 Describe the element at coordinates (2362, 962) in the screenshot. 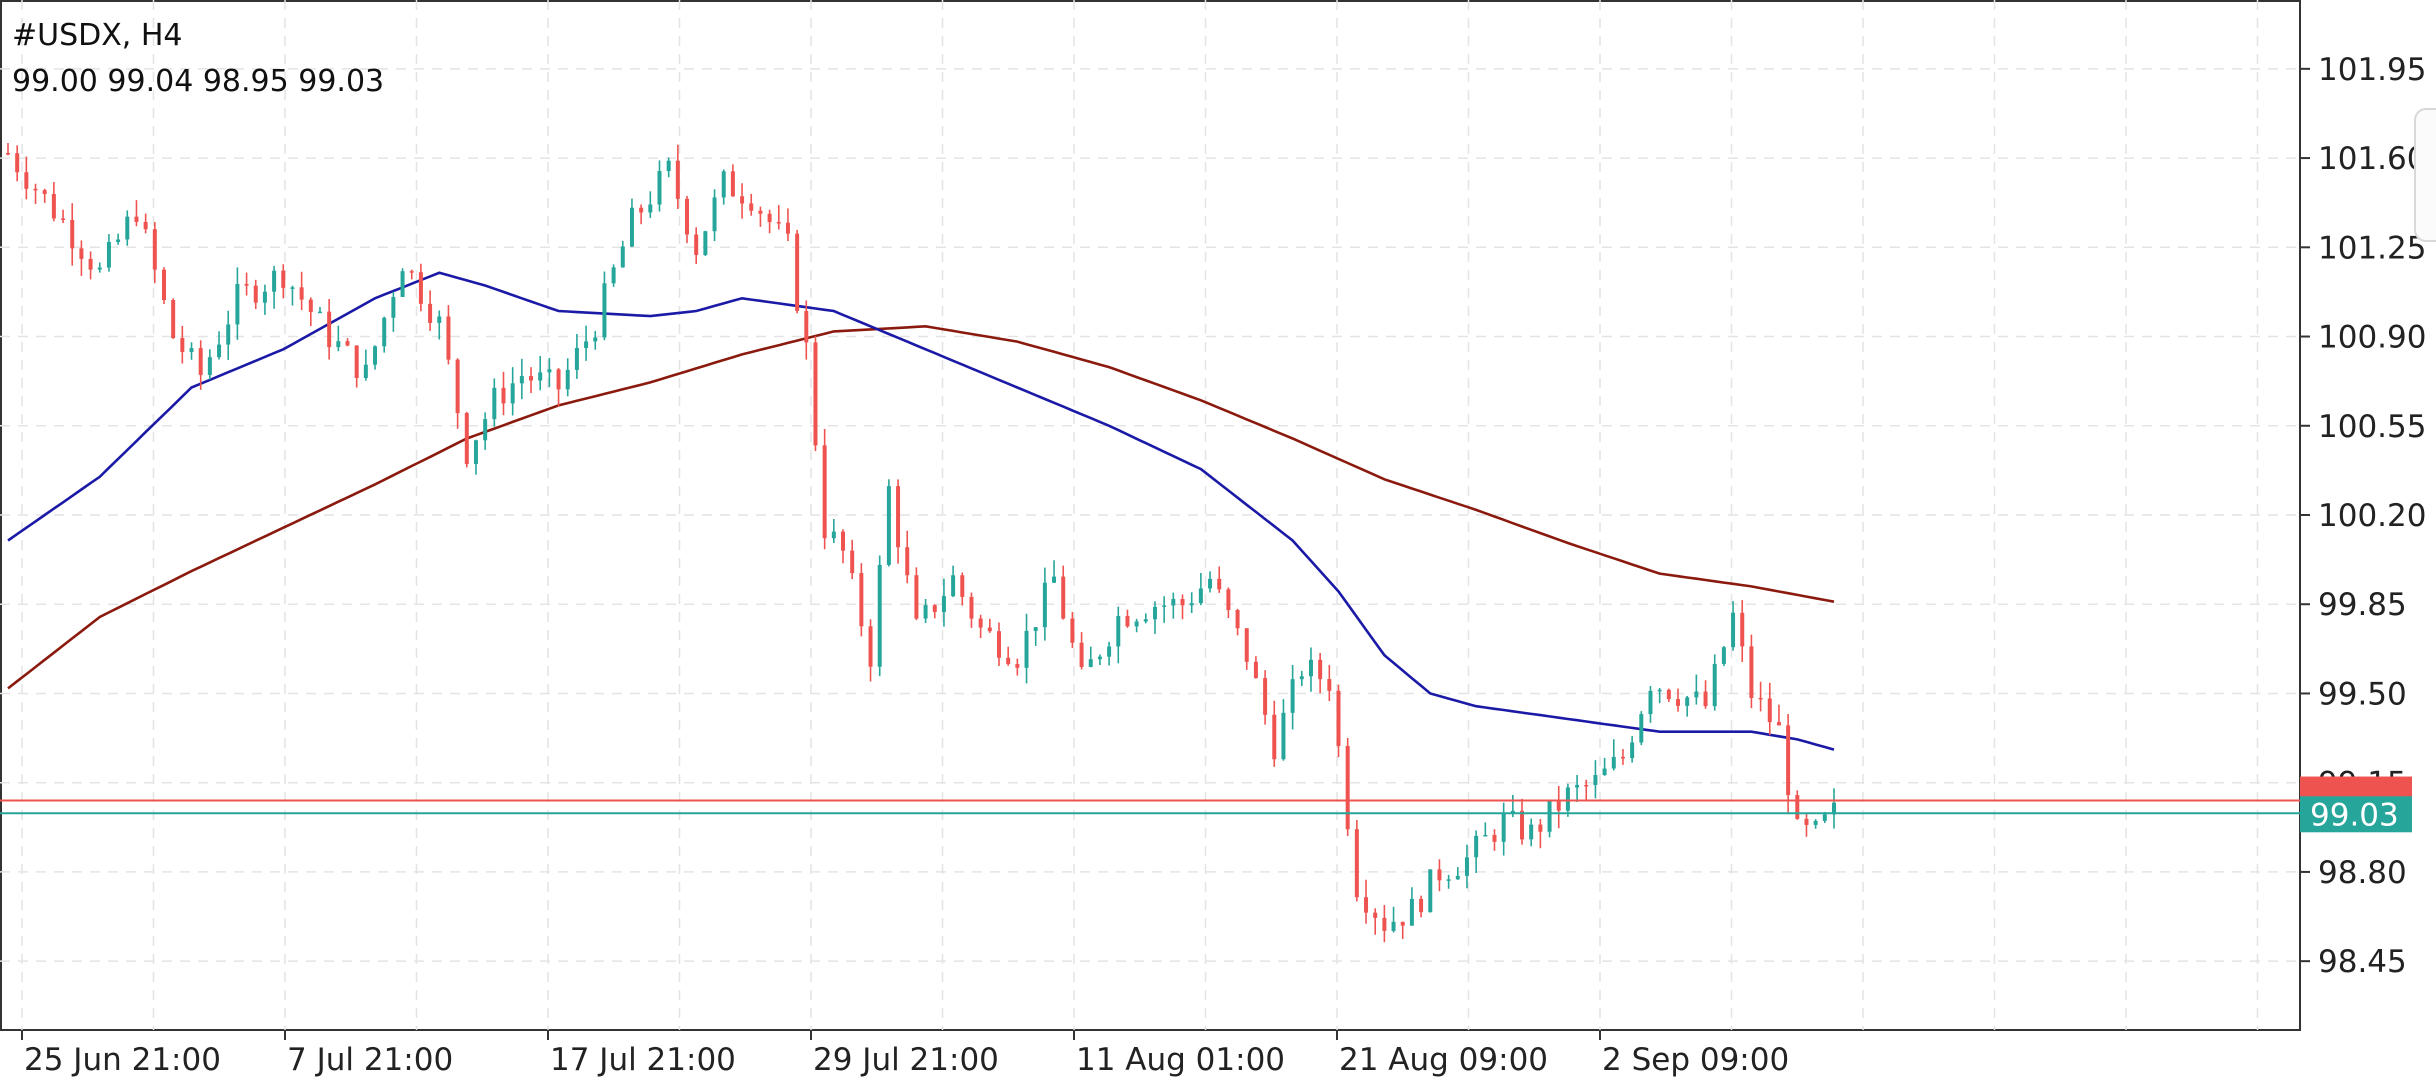

I see `y-tick-label: 98.45` at that location.